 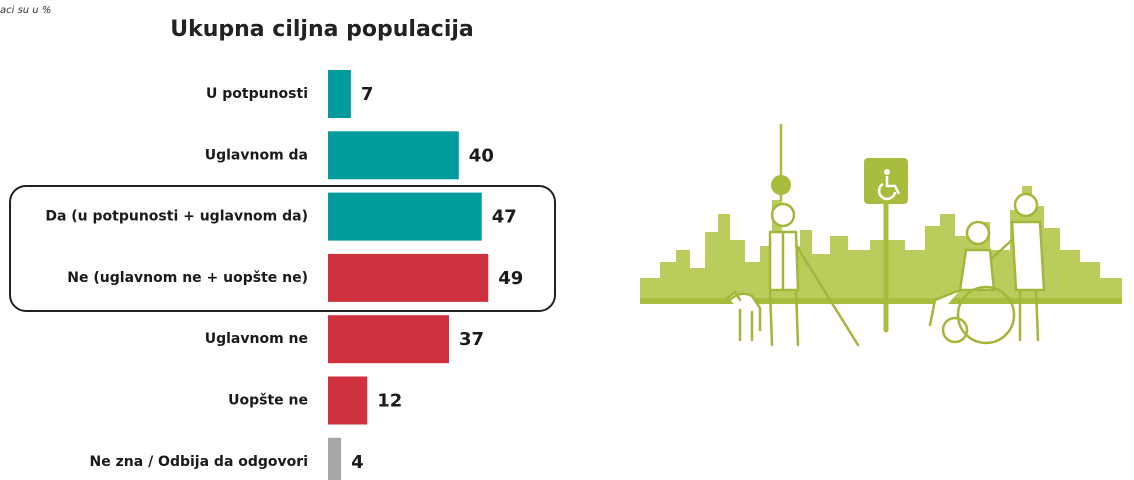 I want to click on value-label: 4, so click(x=357, y=462).